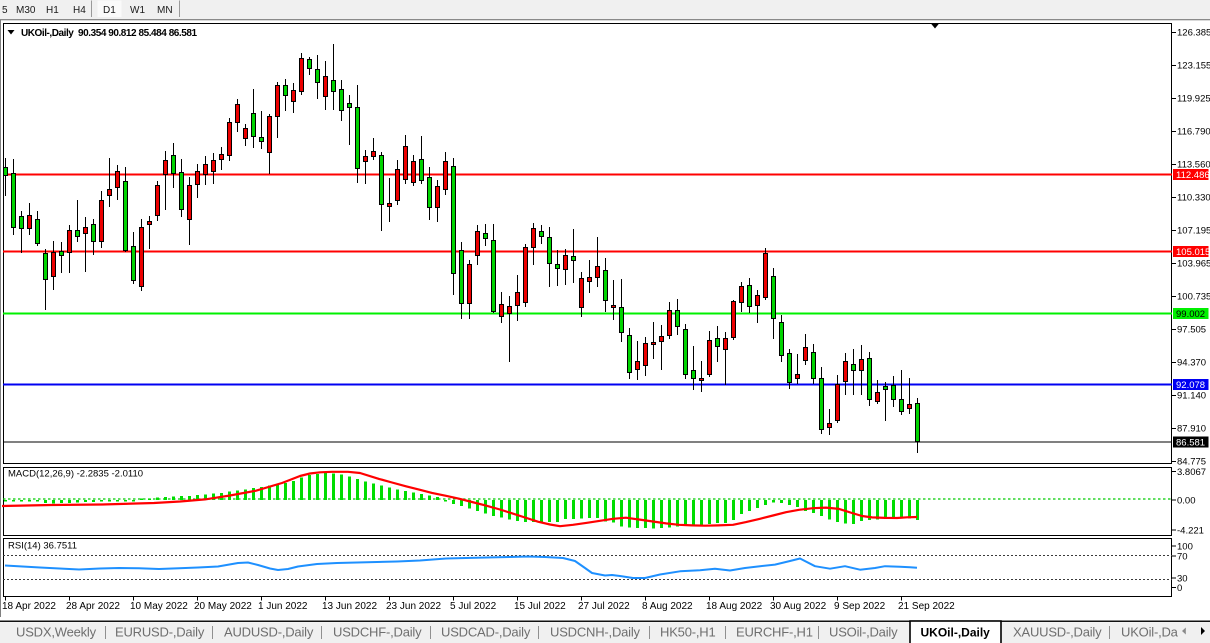 The height and width of the screenshot is (643, 1210). I want to click on svg-text: 97.505, so click(1191, 330).